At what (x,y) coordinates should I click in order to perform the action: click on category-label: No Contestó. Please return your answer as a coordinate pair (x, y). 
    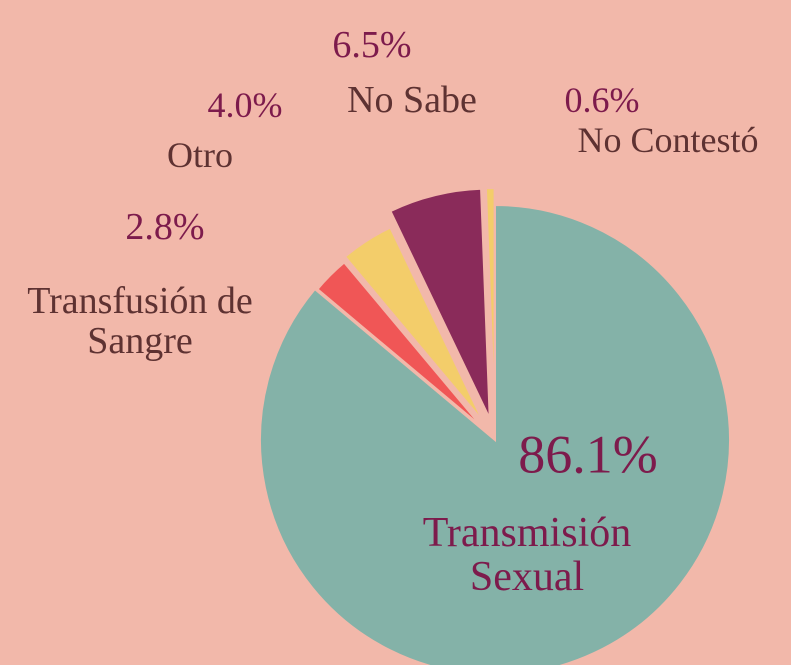
    Looking at the image, I should click on (668, 140).